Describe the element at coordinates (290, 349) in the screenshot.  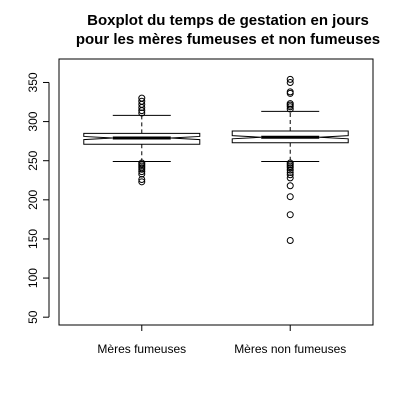
I see `x-category-label: Mères non fumeuses` at that location.